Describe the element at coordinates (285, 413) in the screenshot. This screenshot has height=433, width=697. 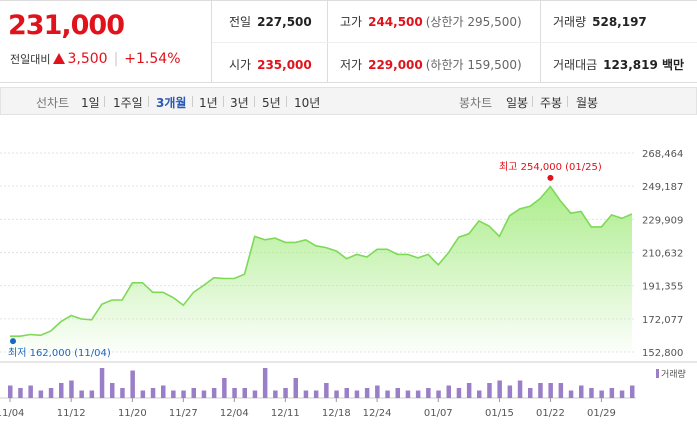
I see `x-tick-label: 12/11` at that location.